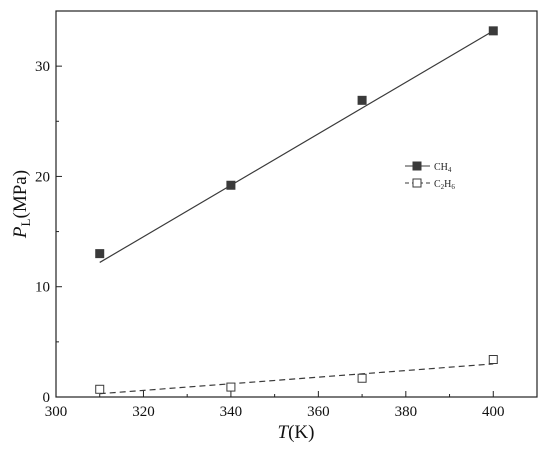 This screenshot has height=451, width=550. What do you see at coordinates (406, 412) in the screenshot?
I see `x-tick-label: 380` at bounding box center [406, 412].